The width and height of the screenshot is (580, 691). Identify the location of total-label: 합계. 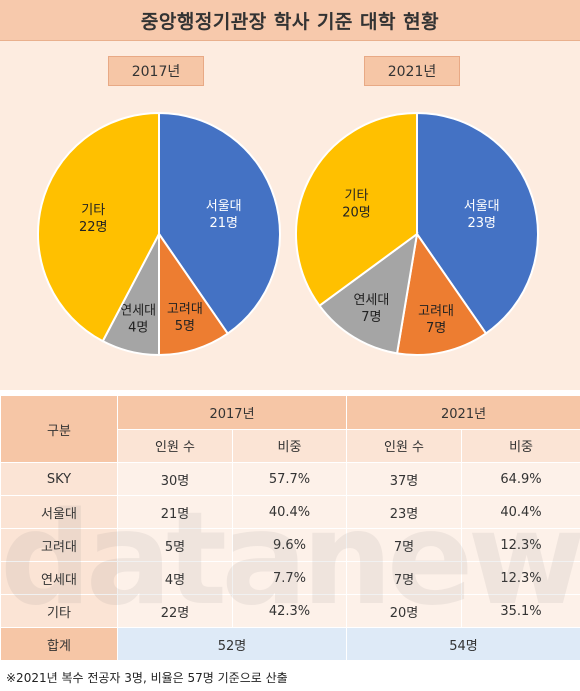
(59, 644).